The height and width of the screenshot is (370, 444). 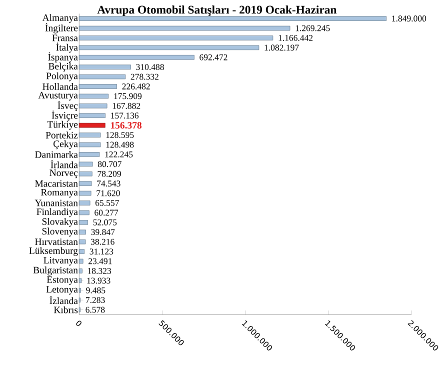 I want to click on data-label: 65.557, so click(x=107, y=203).